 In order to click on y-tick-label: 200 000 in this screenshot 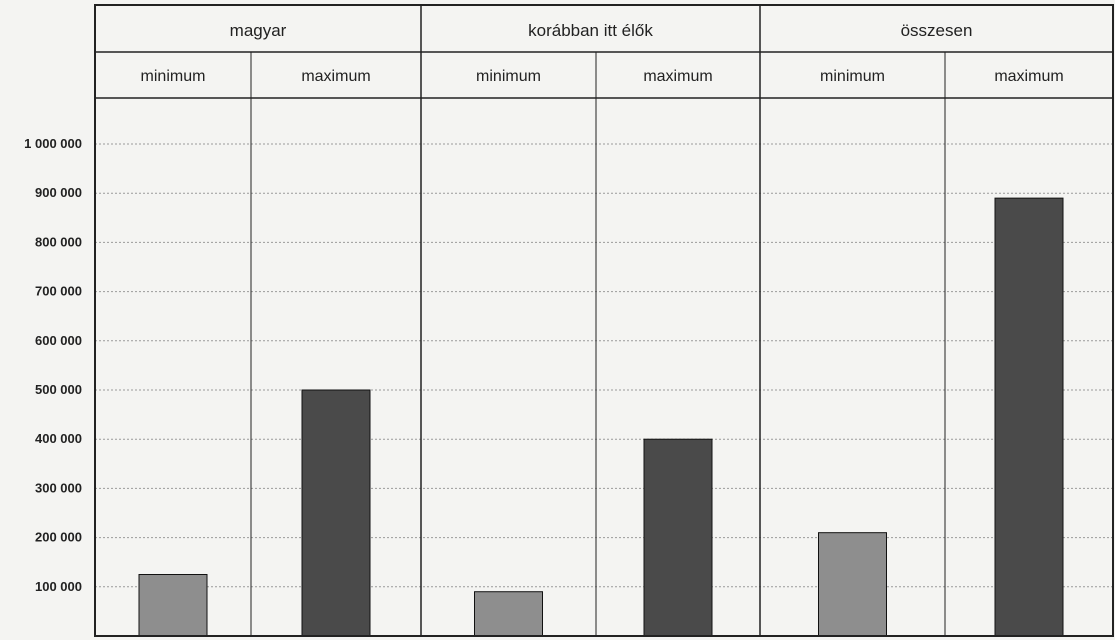, I will do `click(58, 537)`.